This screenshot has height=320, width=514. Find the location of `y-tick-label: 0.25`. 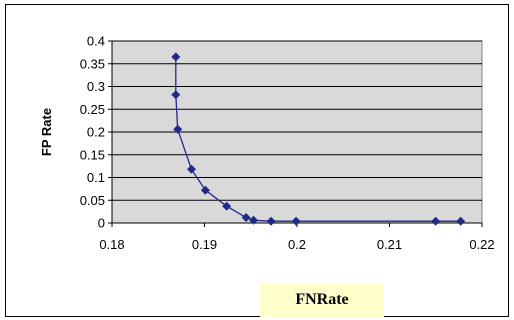

y-tick-label: 0.25 is located at coordinates (92, 109).